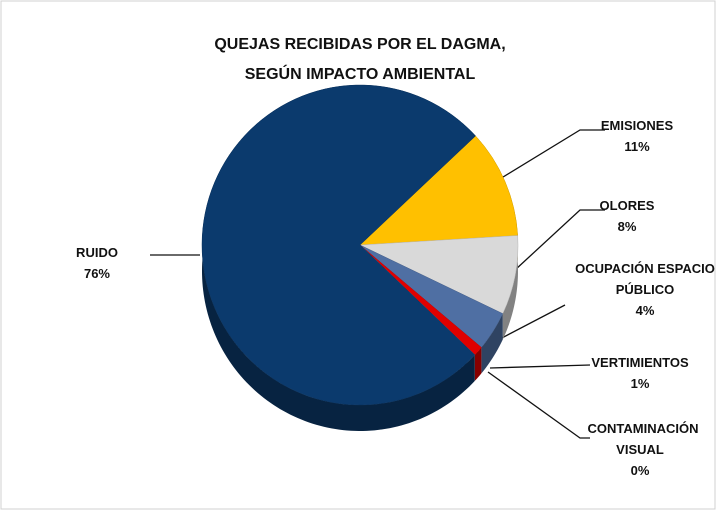 The image size is (716, 510). What do you see at coordinates (645, 310) in the screenshot?
I see `value-label: 4%` at bounding box center [645, 310].